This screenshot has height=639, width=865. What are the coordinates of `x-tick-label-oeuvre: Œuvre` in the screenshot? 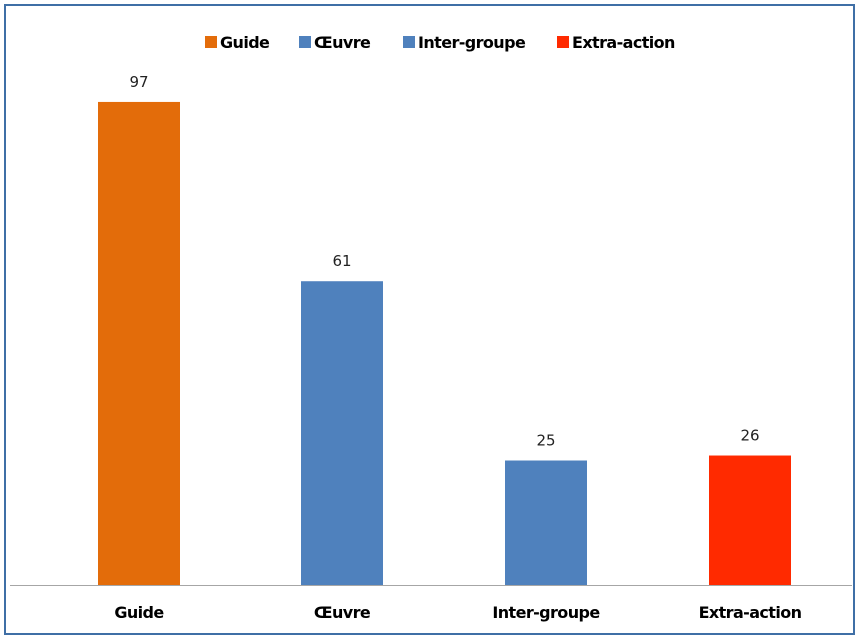 It's located at (342, 612).